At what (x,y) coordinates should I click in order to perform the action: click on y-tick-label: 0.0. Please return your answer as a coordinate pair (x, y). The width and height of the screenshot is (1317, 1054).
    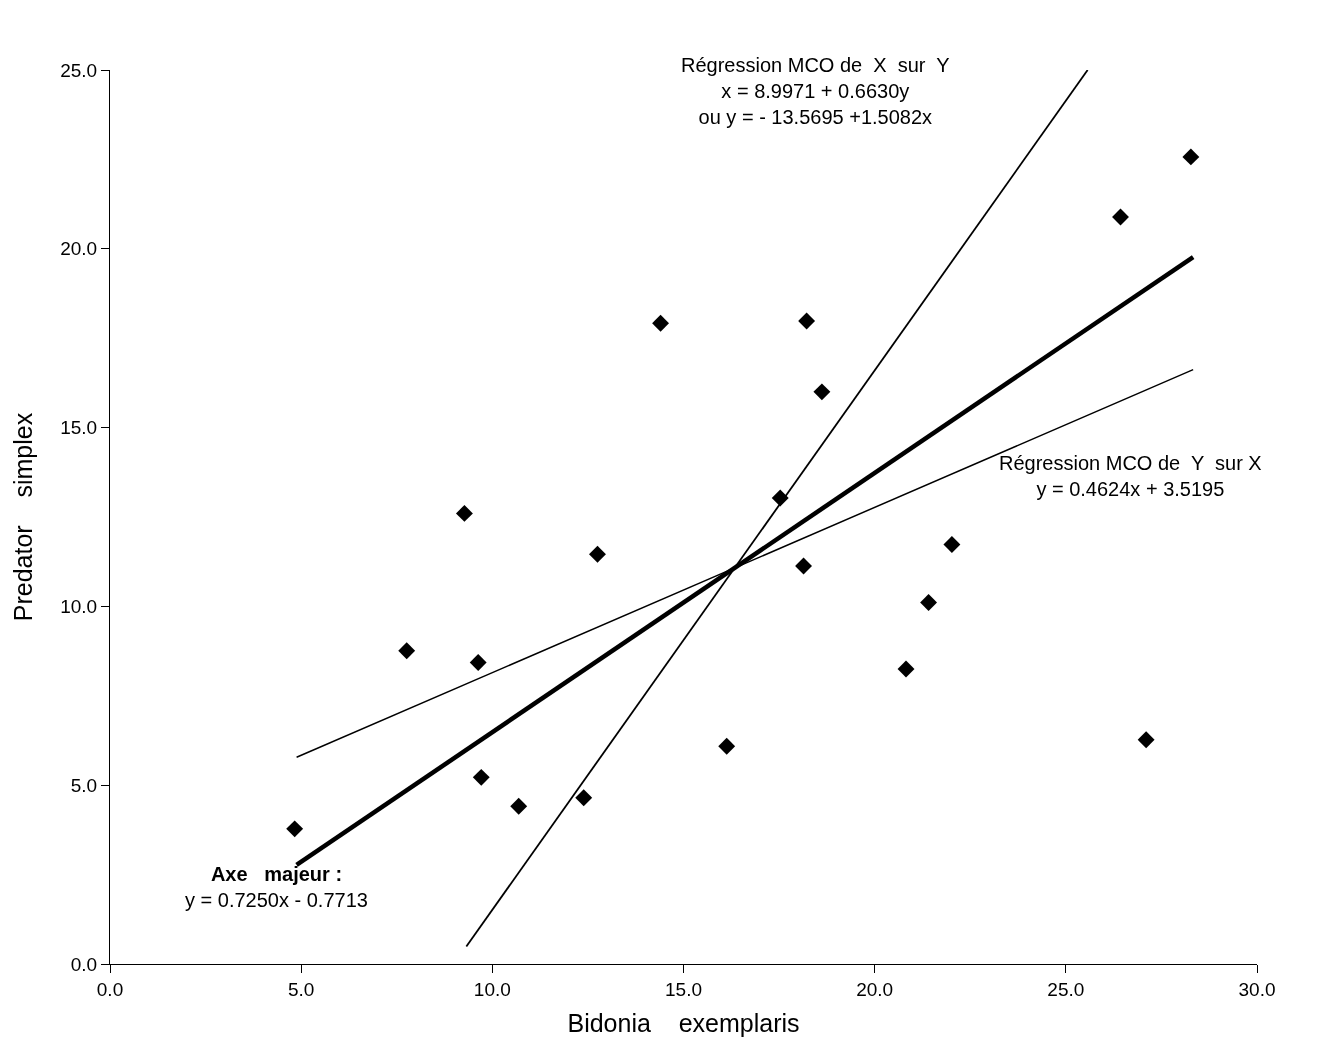
    Looking at the image, I should click on (84, 964).